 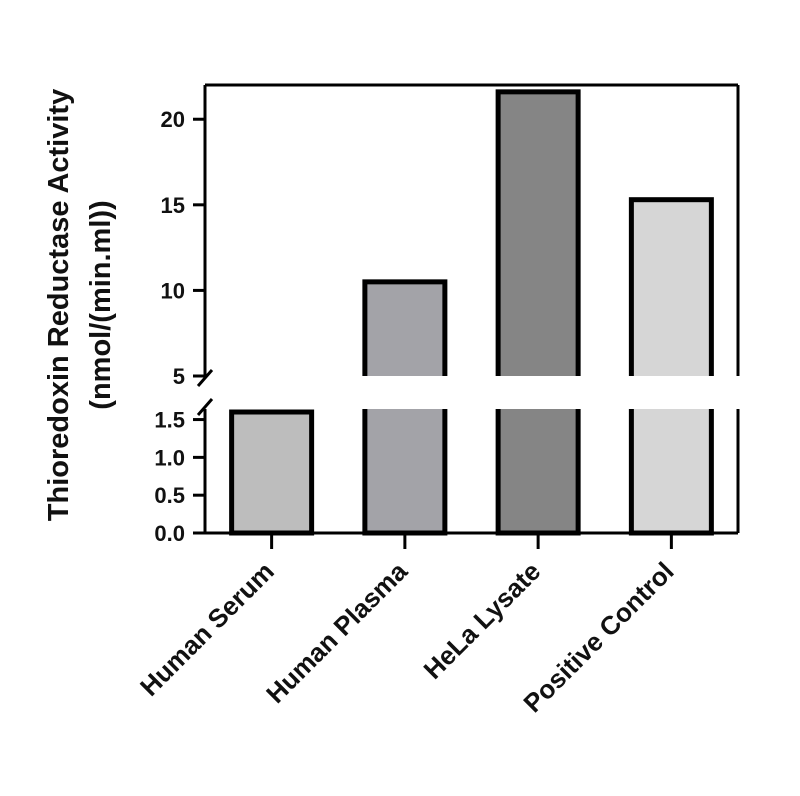 I want to click on bar-human-serum, so click(x=272, y=472).